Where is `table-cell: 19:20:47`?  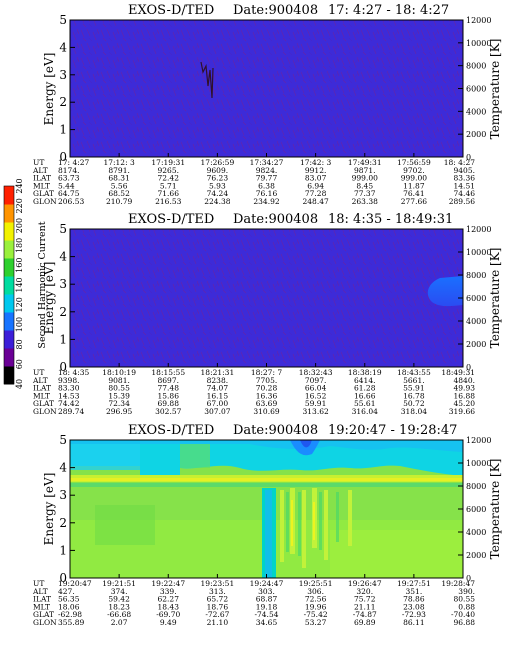
table-cell: 19:20:47 is located at coordinates (75, 583).